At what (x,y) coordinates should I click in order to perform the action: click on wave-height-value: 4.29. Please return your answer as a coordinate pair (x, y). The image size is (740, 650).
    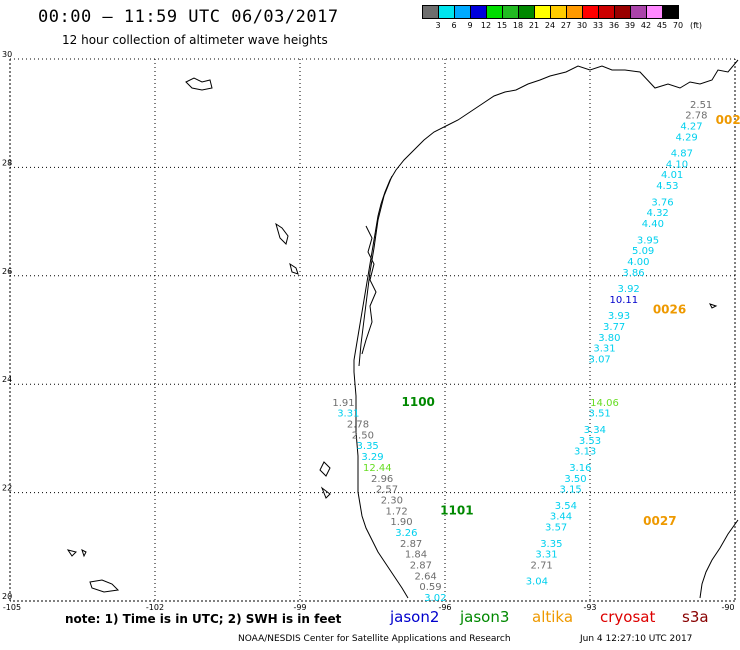
    Looking at the image, I should click on (687, 137).